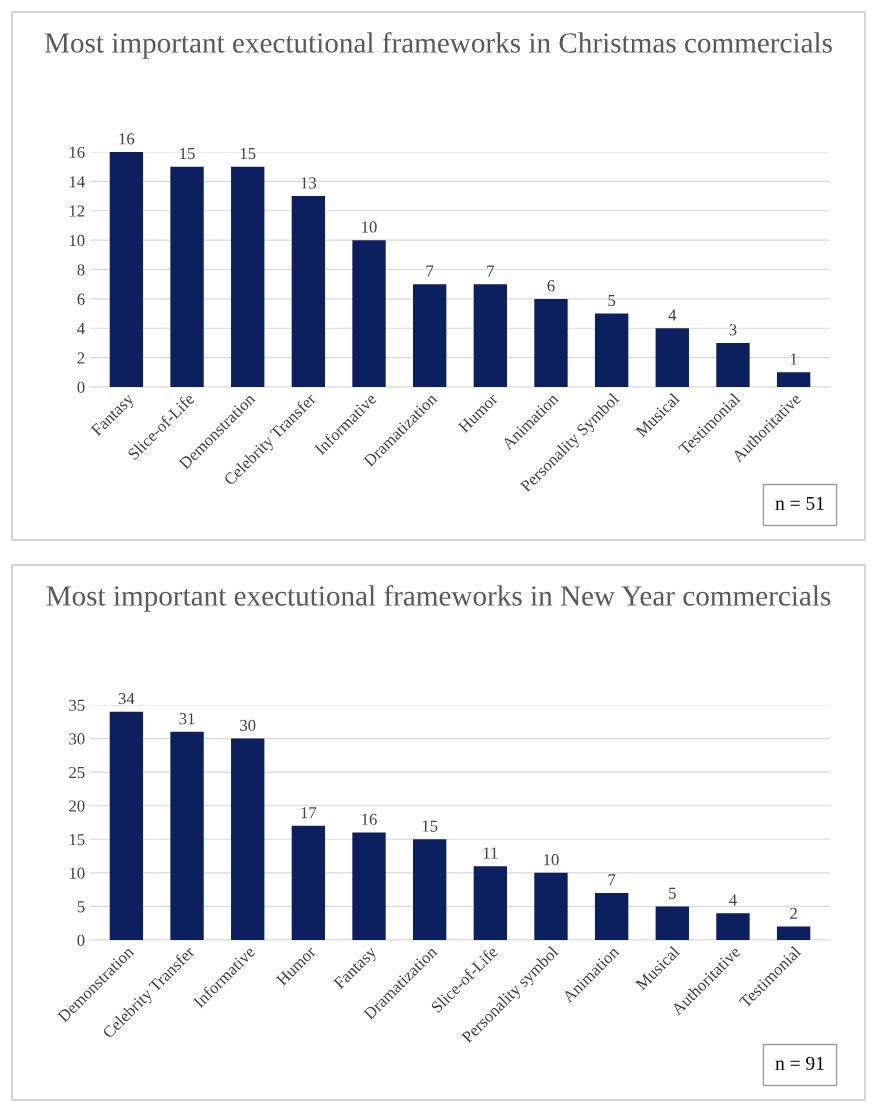 This screenshot has width=877, height=1111. I want to click on data-label: 1, so click(793, 359).